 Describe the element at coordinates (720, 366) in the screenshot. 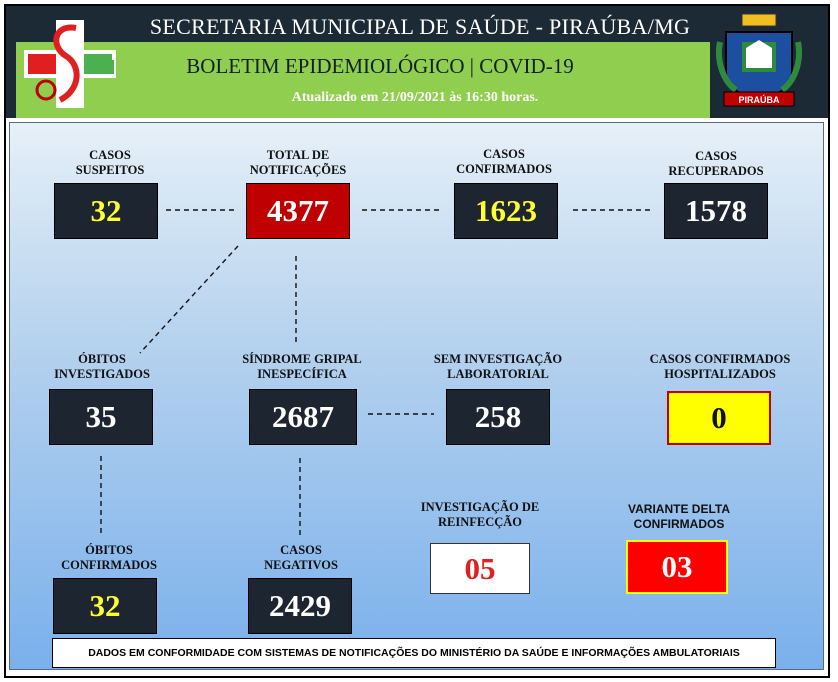

I see `label-hospitalized: CASOS CONFIRMADOS HOSPITALIZADOS` at that location.